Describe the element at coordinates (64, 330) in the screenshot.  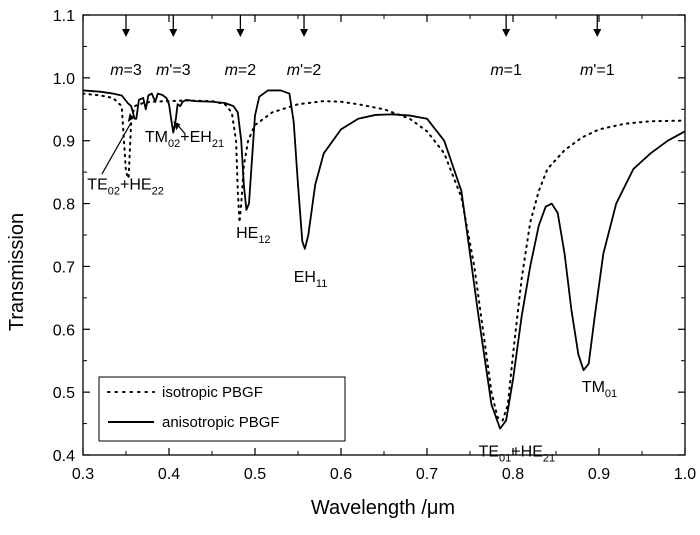
I see `y-tick-label: 0.6` at that location.